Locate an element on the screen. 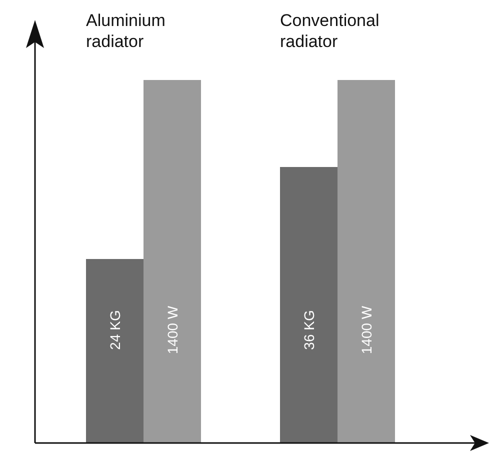 The width and height of the screenshot is (490, 454). x-tick-label: Aluminium radiator is located at coordinates (126, 31).